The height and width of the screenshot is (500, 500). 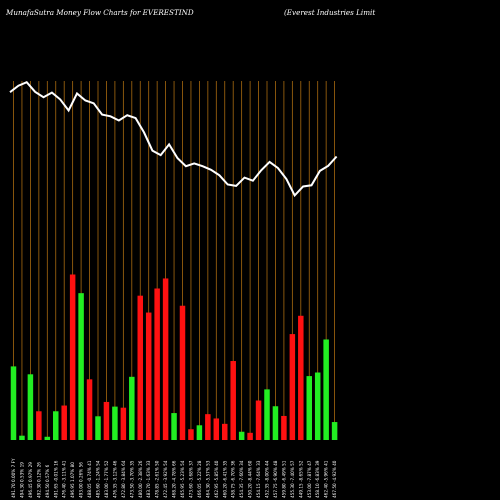 I want to click on x-tick-label: 494.30 0.53% 19, so click(x=21, y=480).